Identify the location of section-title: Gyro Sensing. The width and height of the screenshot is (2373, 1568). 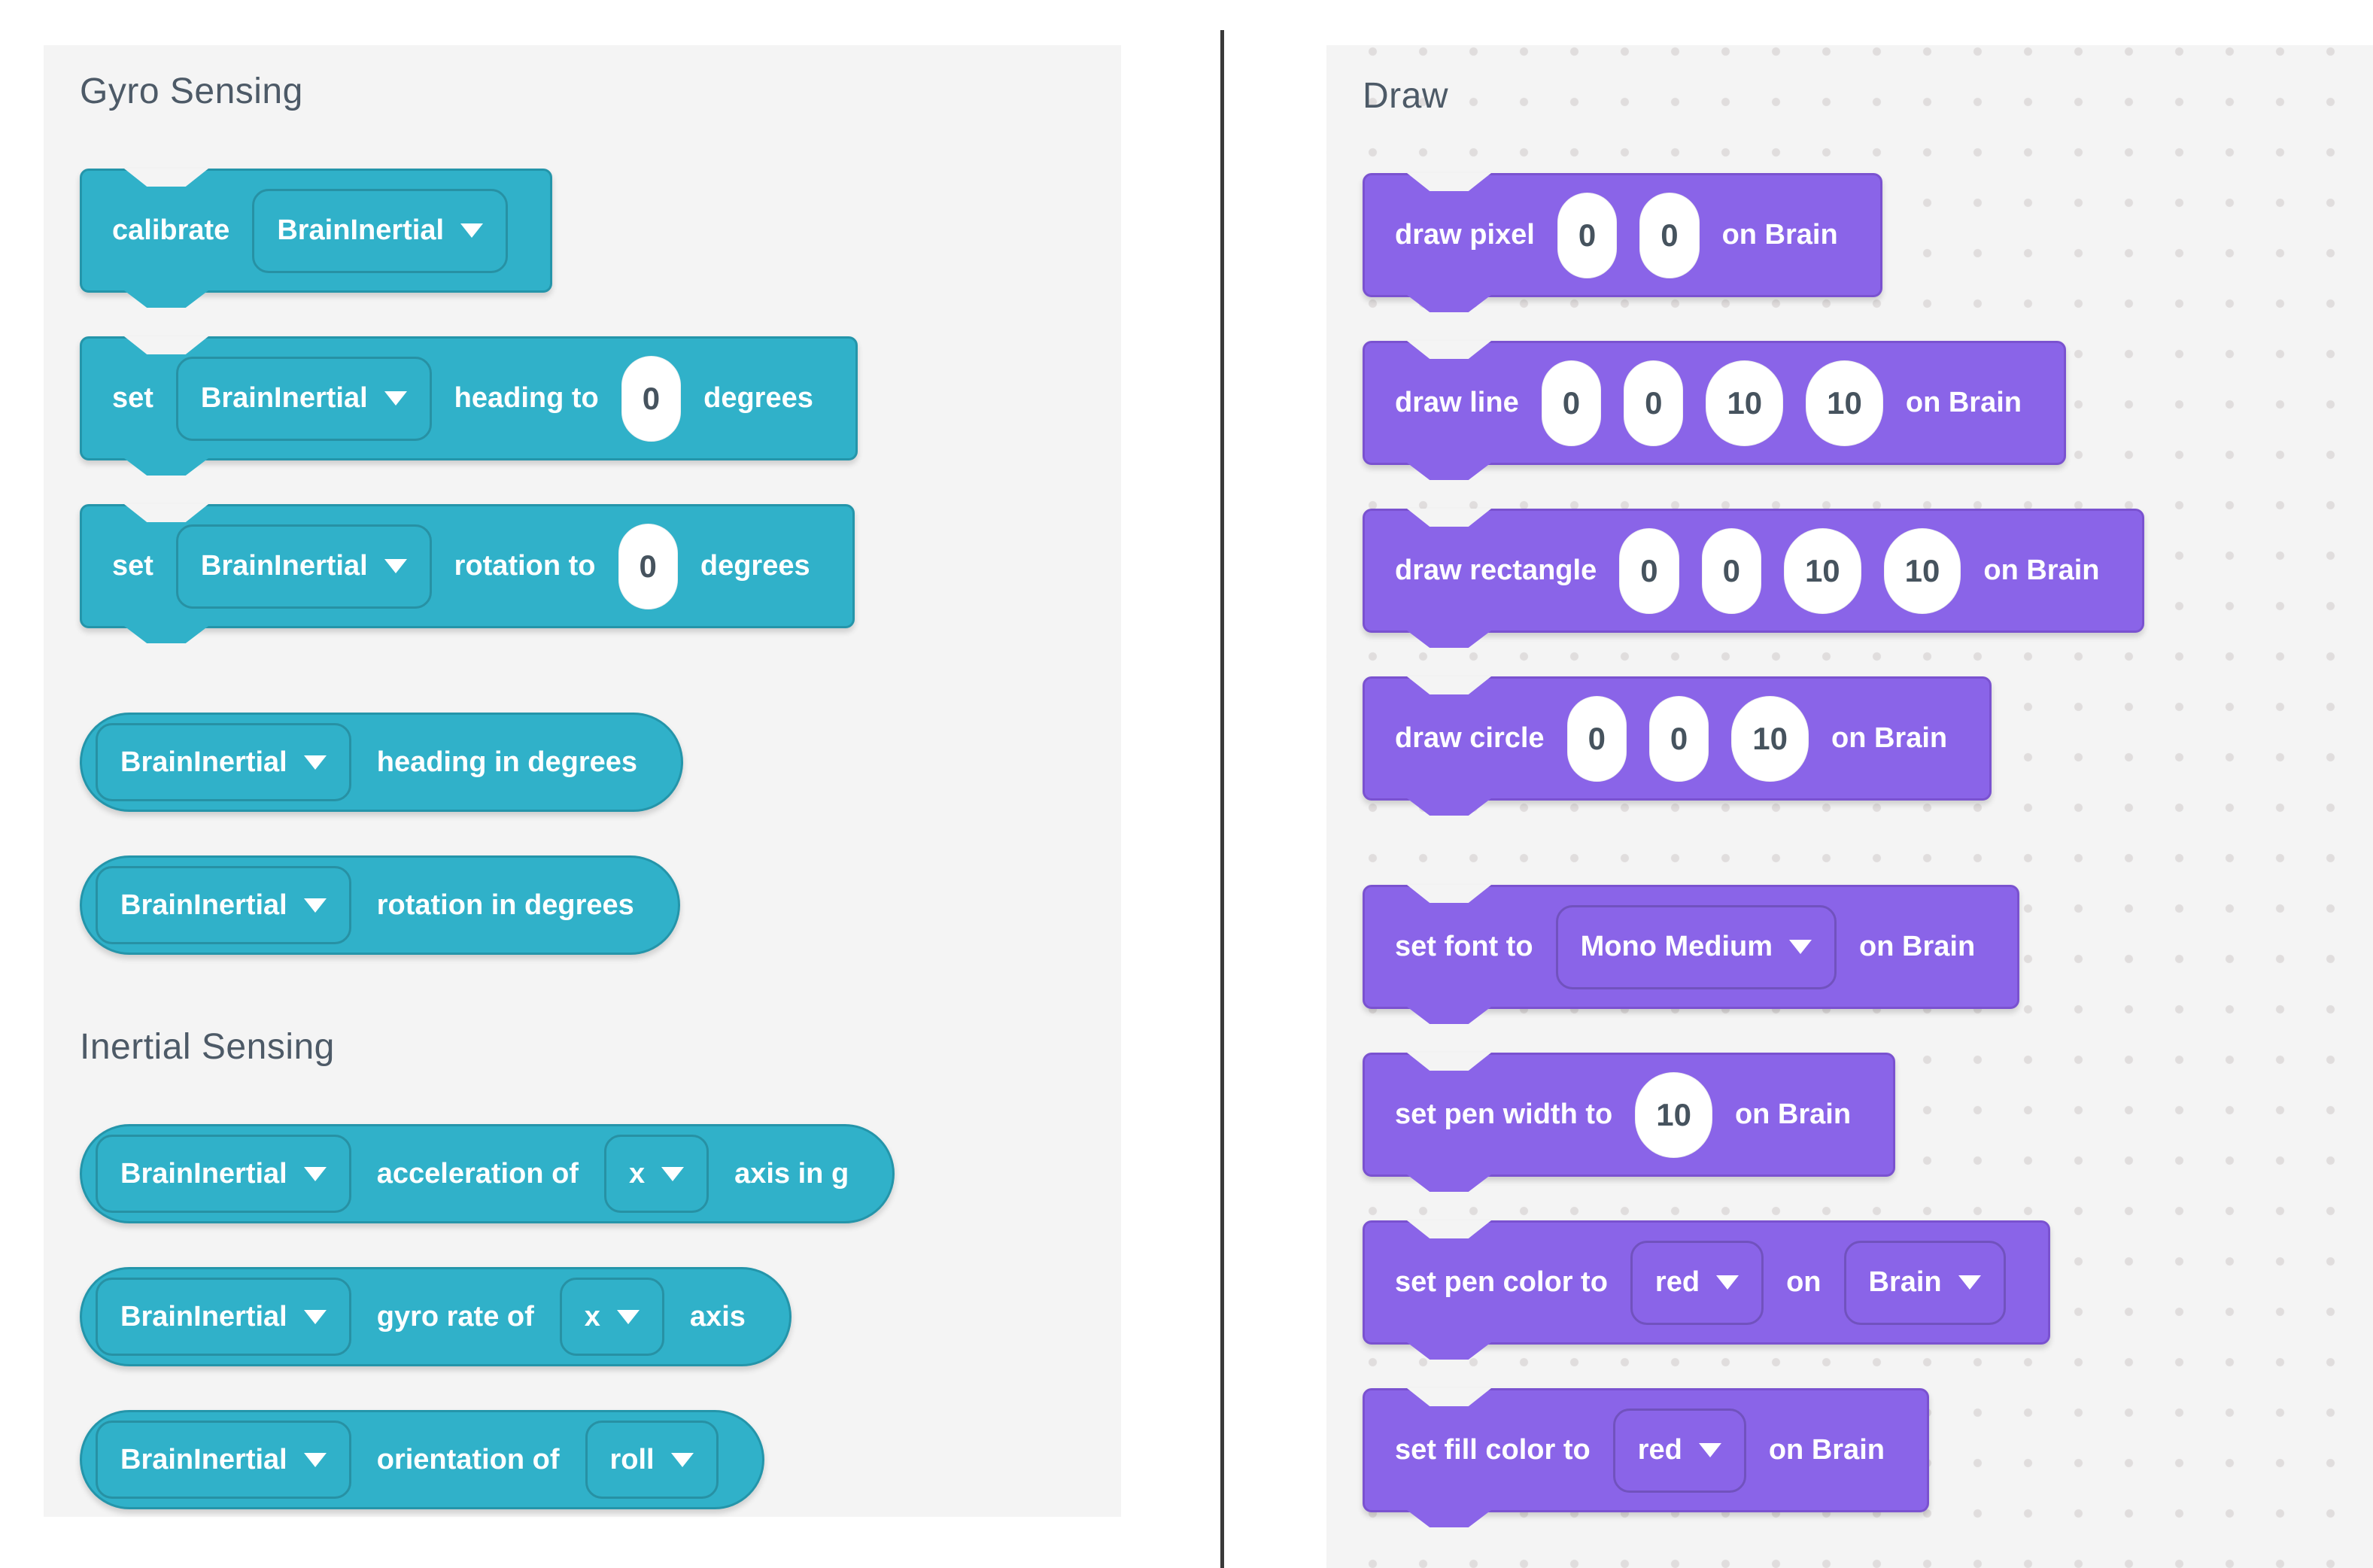
(191, 91).